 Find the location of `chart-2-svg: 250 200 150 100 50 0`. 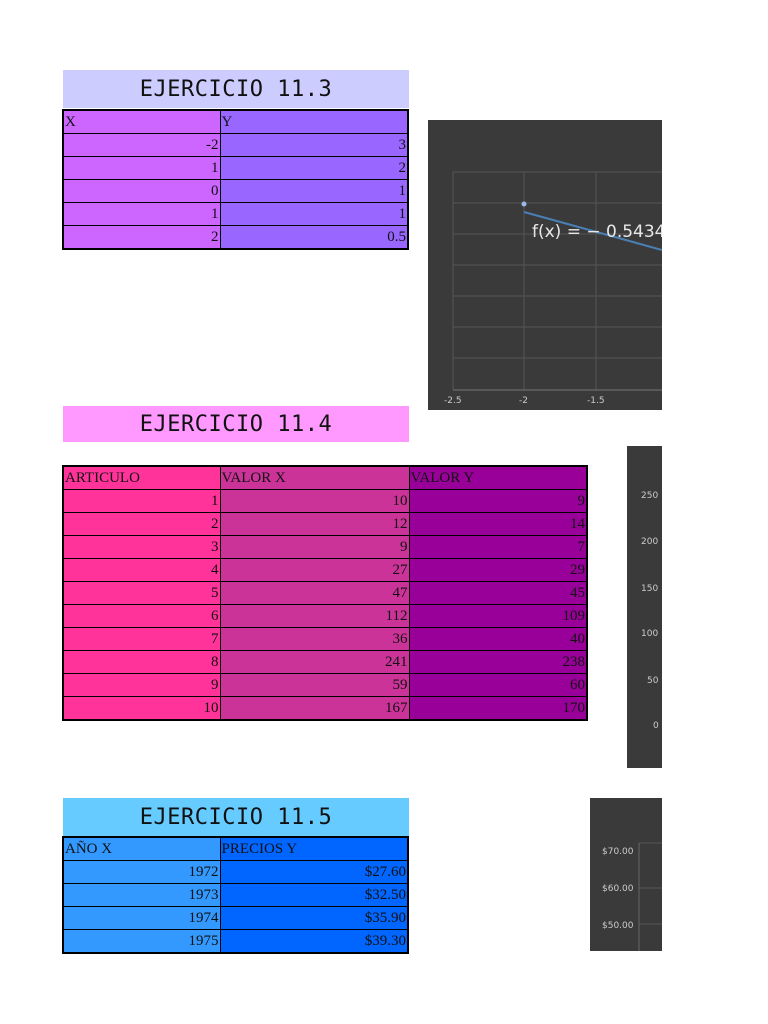

chart-2-svg: 250 200 150 100 50 0 is located at coordinates (650, 611).